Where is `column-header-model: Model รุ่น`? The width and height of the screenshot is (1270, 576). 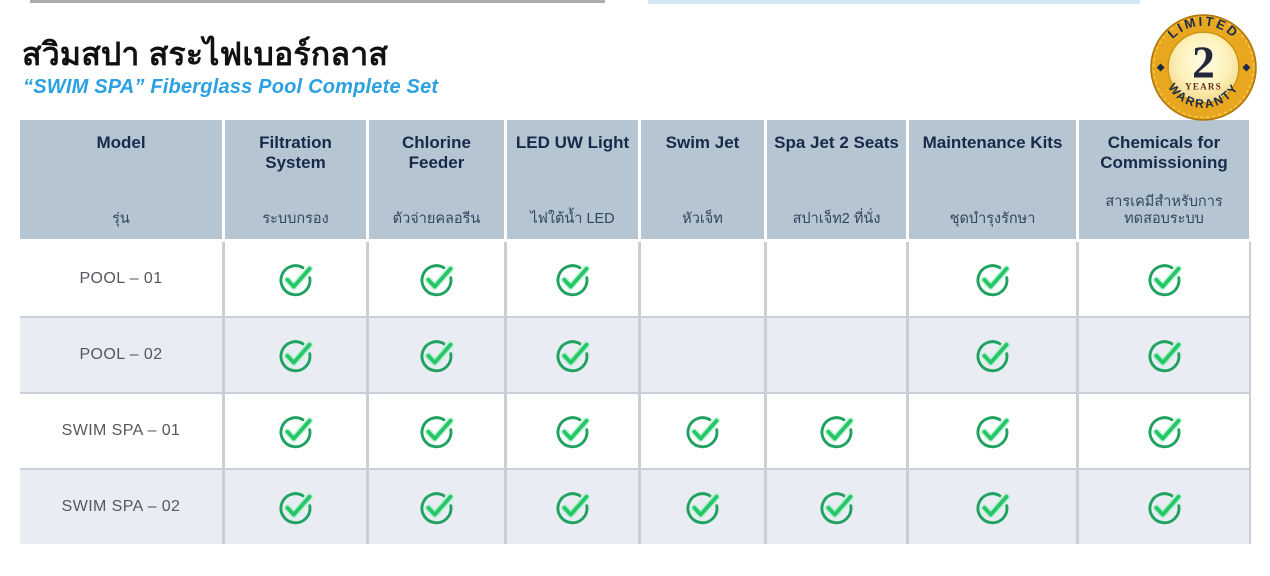
column-header-model: Model รุ่น is located at coordinates (121, 179).